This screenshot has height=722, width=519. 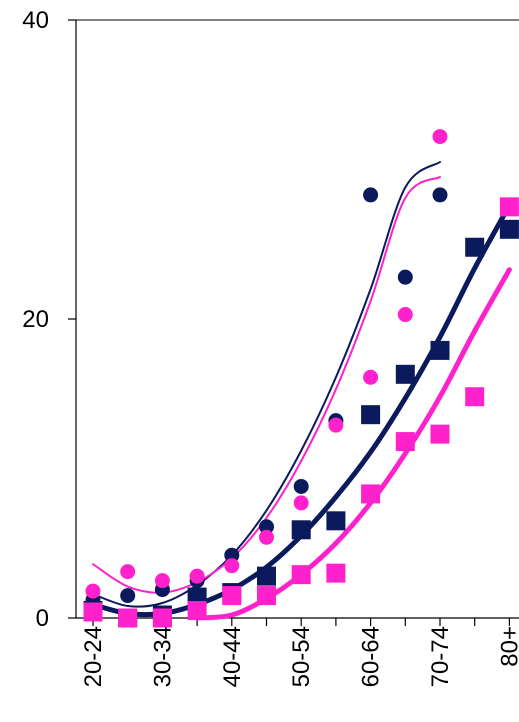 I want to click on x-tick-label: 70-74, so click(x=440, y=656).